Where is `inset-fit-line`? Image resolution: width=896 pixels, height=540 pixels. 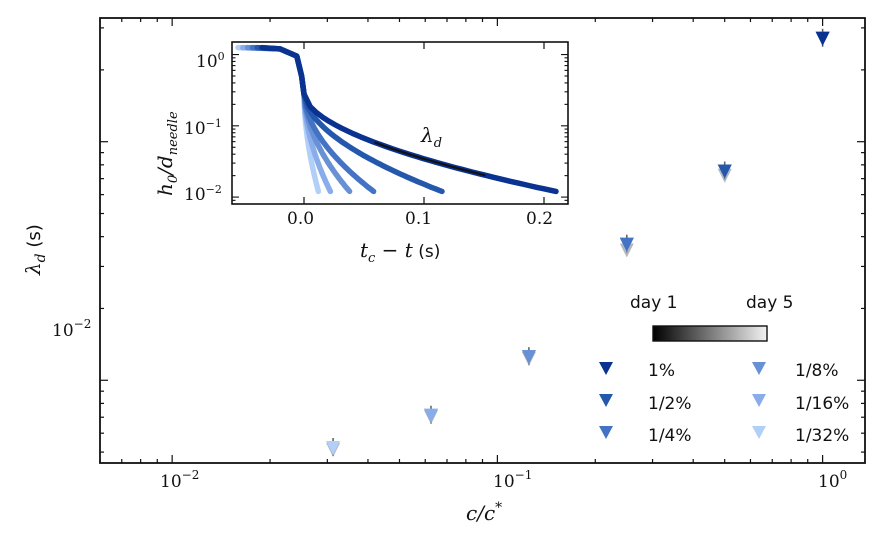
inset-fit-line is located at coordinates (430, 159).